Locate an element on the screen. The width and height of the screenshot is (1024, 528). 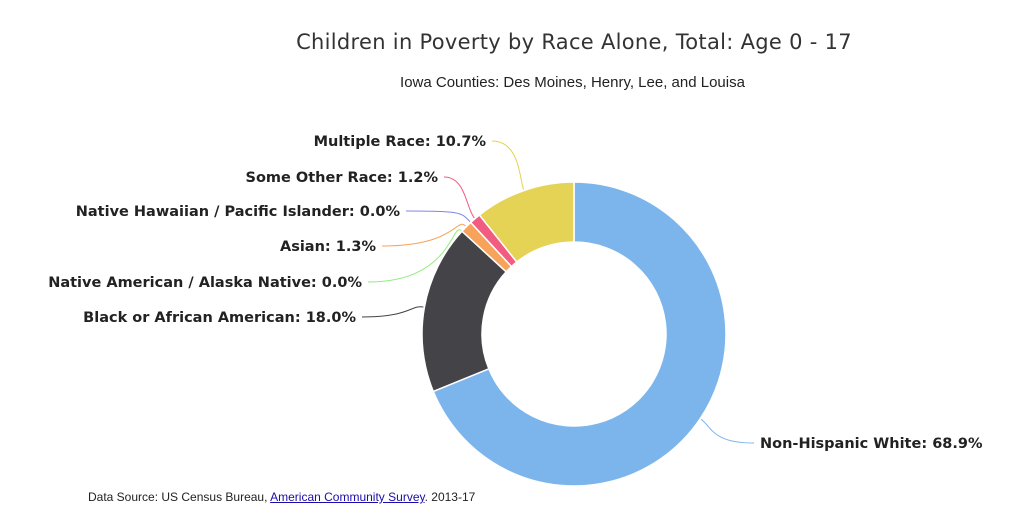
label-name: Native Hawaiian / Pacific Islander is located at coordinates (213, 212).